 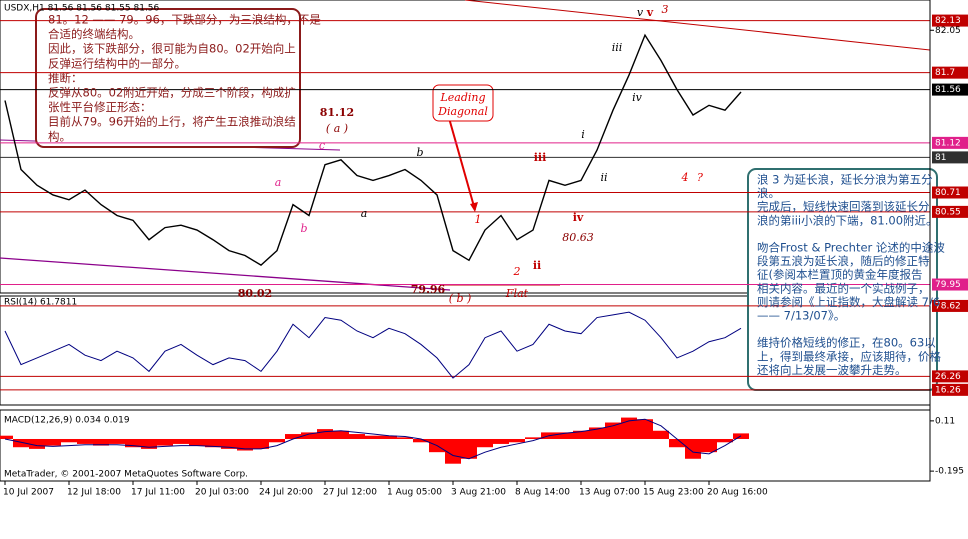 I want to click on note-line: 反弹从80。02附近开始，分成三个阶段，构成扩, so click(x=172, y=93).